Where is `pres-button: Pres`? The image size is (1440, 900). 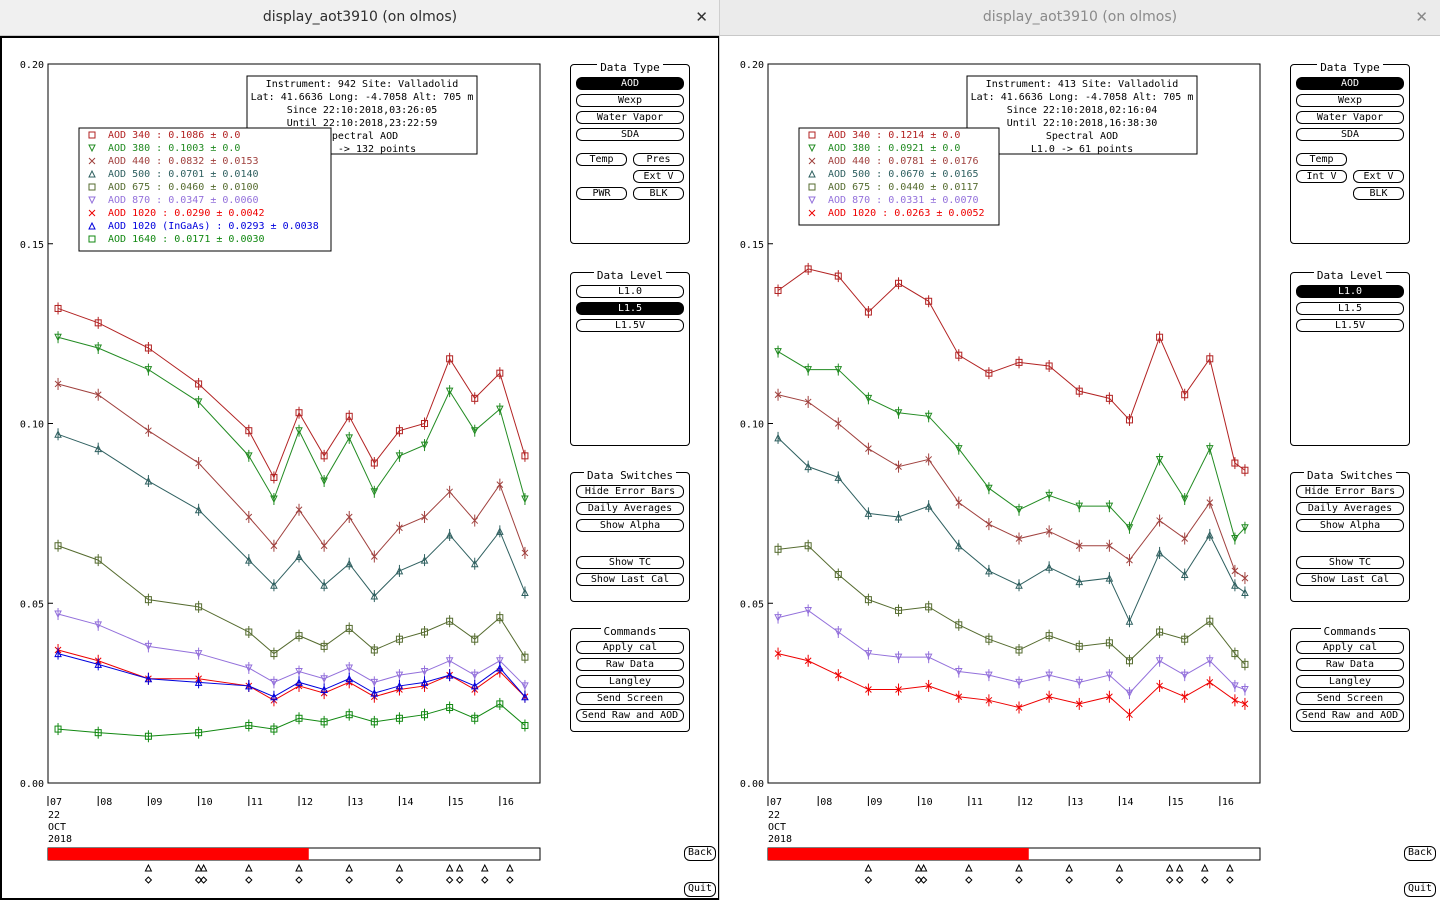
pres-button: Pres is located at coordinates (658, 159).